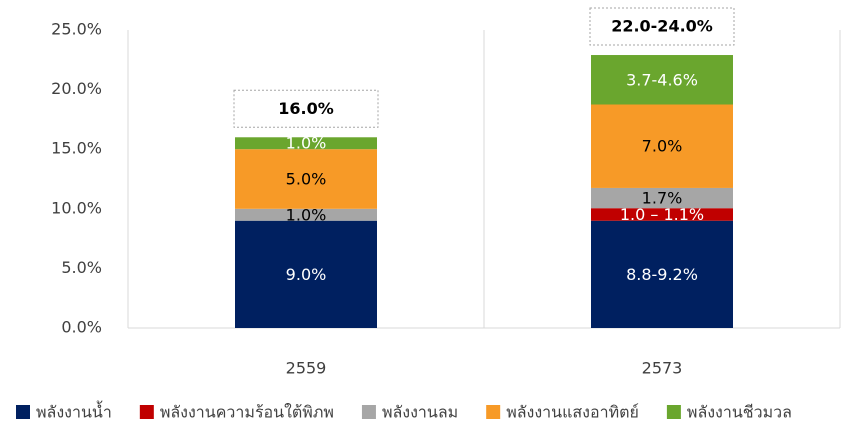 This screenshot has height=424, width=864. I want to click on y-tick-label: 25.0%, so click(76, 29).